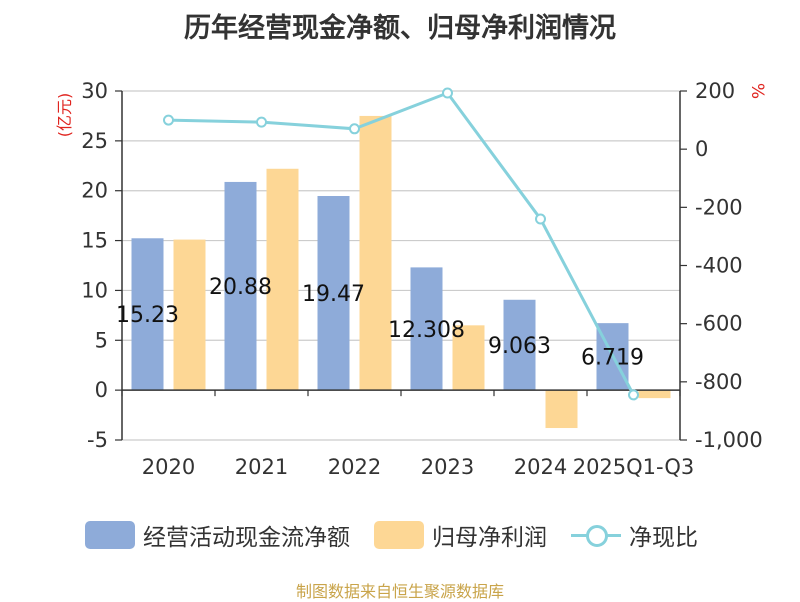 This screenshot has width=800, height=602. What do you see at coordinates (612, 358) in the screenshot?
I see `bar-data-label: 6.719` at bounding box center [612, 358].